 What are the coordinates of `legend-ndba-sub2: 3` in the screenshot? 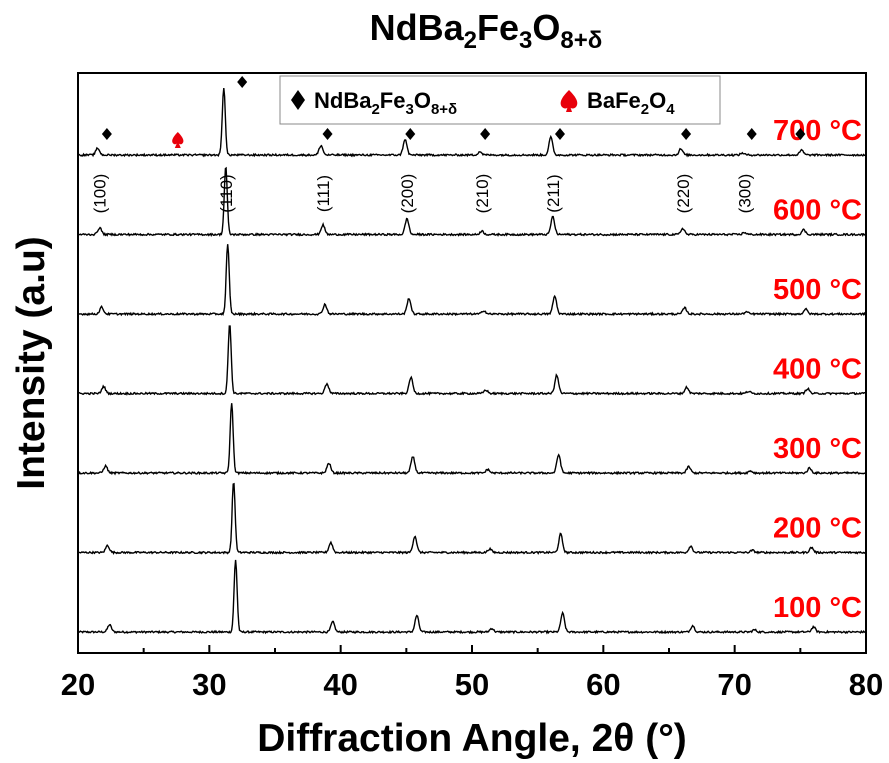 It's located at (409, 109).